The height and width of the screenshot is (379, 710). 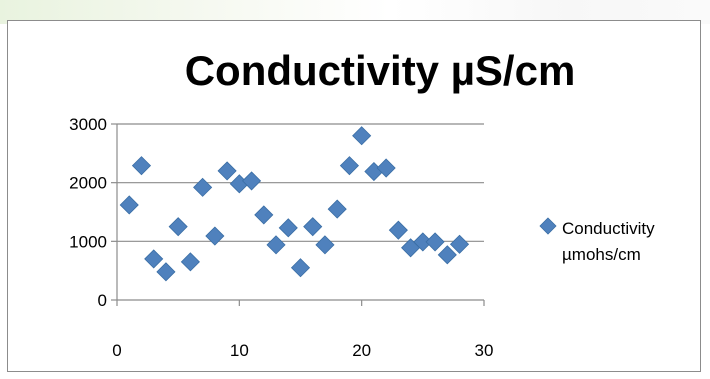 What do you see at coordinates (88, 183) in the screenshot?
I see `y-tick-label: 2000` at bounding box center [88, 183].